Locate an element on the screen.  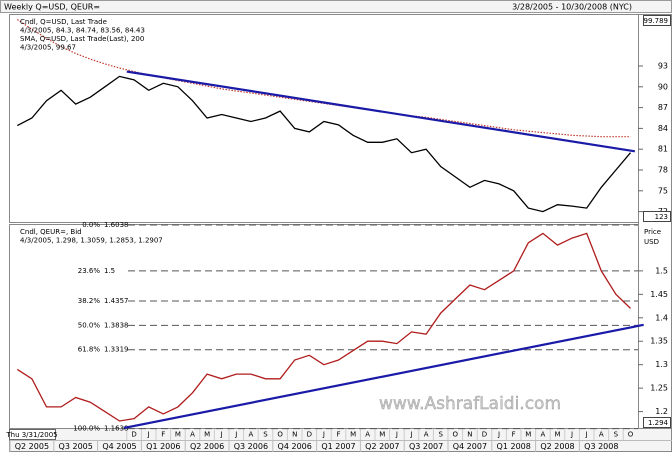
y-tick-label: 84 is located at coordinates (663, 128).